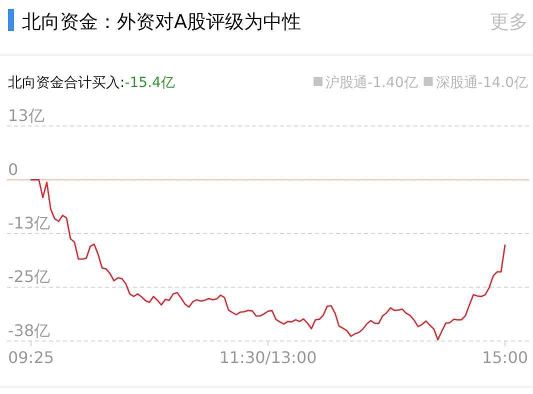  Describe the element at coordinates (268, 357) in the screenshot. I see `x-tick-label: 11:30/13:00` at that location.